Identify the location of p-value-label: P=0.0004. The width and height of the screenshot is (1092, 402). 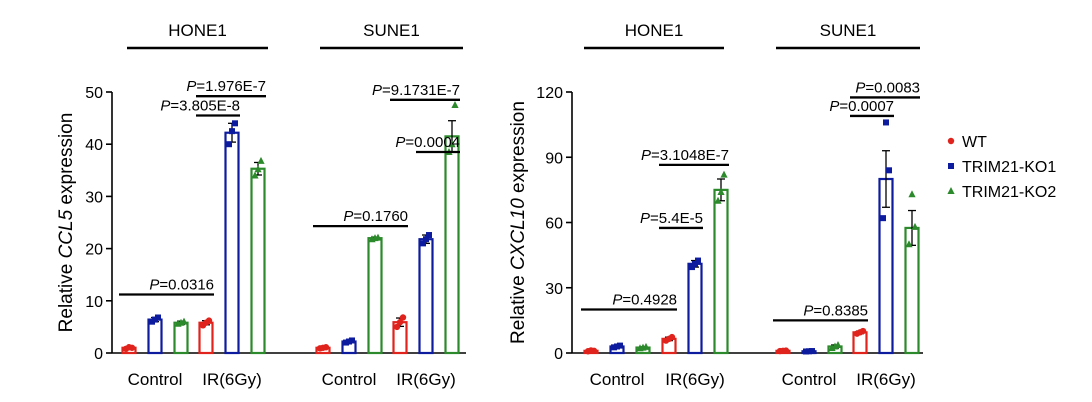
(427, 142).